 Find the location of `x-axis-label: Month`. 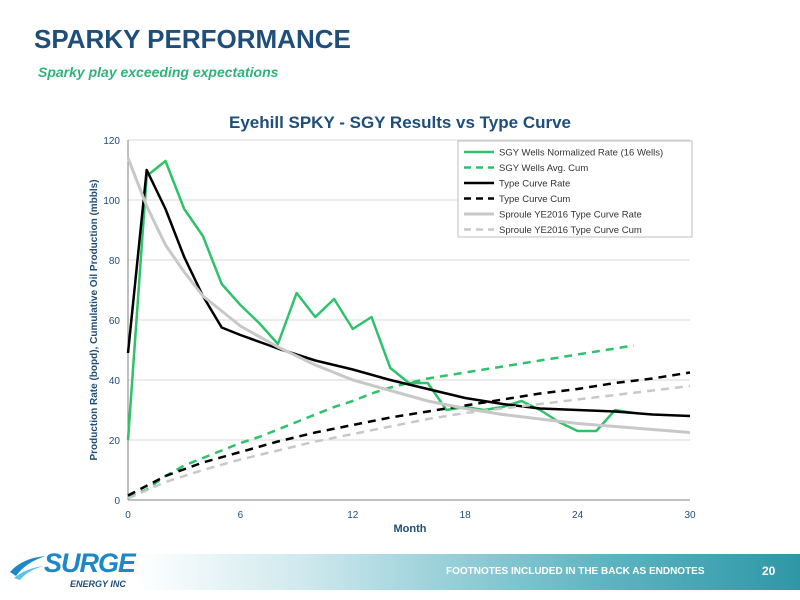

x-axis-label: Month is located at coordinates (410, 529).